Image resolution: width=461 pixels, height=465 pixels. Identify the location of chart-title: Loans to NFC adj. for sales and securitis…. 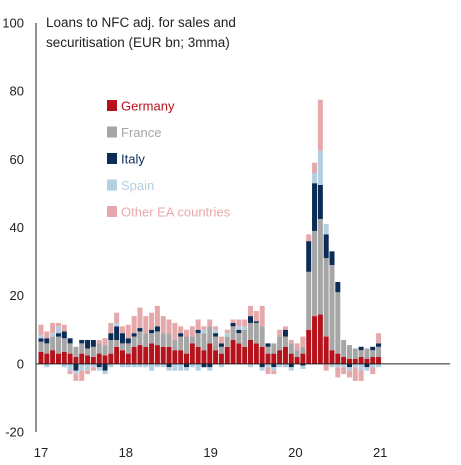
(141, 32).